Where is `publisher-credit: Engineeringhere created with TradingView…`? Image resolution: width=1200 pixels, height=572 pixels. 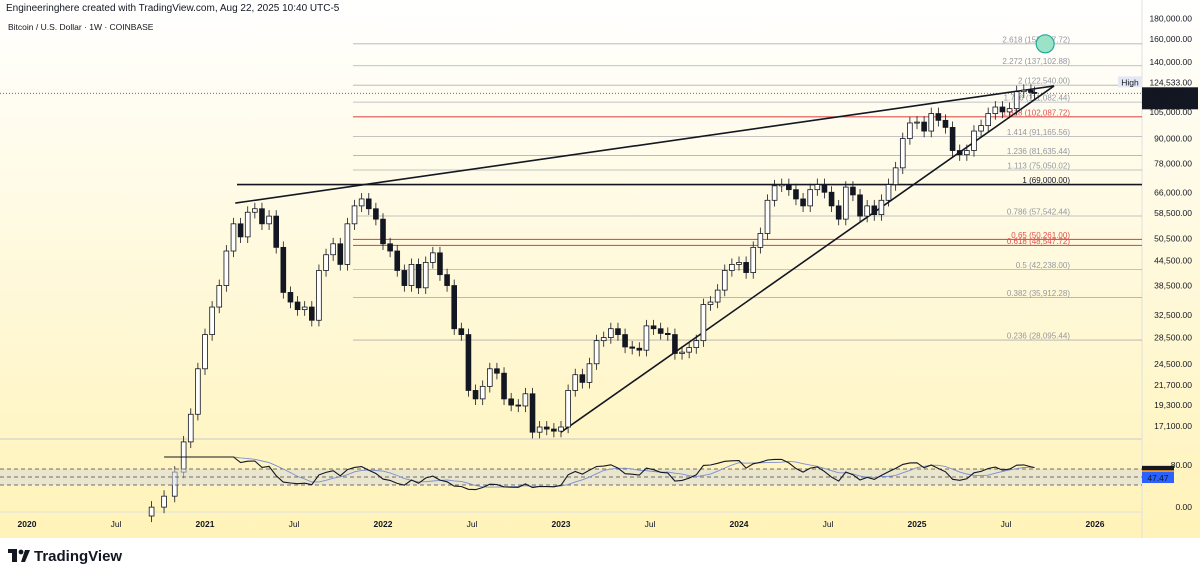 publisher-credit: Engineeringhere created with TradingView… is located at coordinates (173, 8).